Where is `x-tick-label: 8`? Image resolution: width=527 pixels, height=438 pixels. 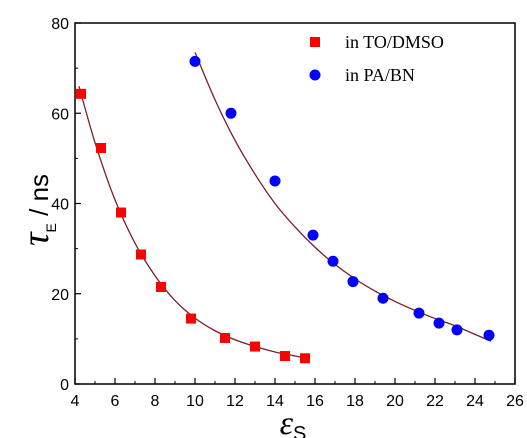 x-tick-label: 8 is located at coordinates (155, 401).